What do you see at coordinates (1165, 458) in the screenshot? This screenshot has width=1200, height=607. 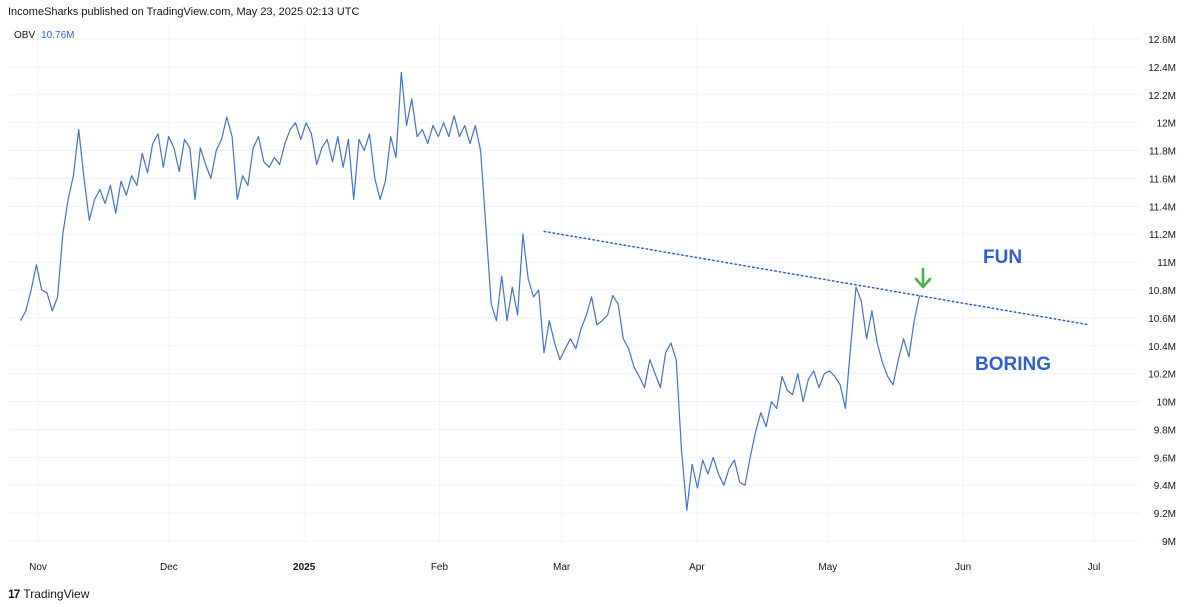 I see `y-tick-label: 9.6M` at bounding box center [1165, 458].